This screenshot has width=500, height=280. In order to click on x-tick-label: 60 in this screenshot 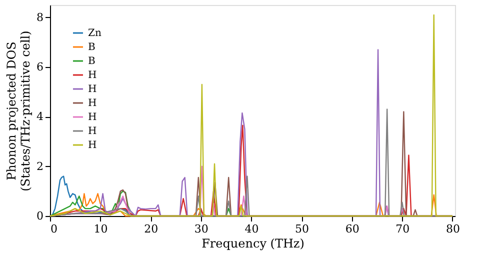, I will do `click(352, 229)`.